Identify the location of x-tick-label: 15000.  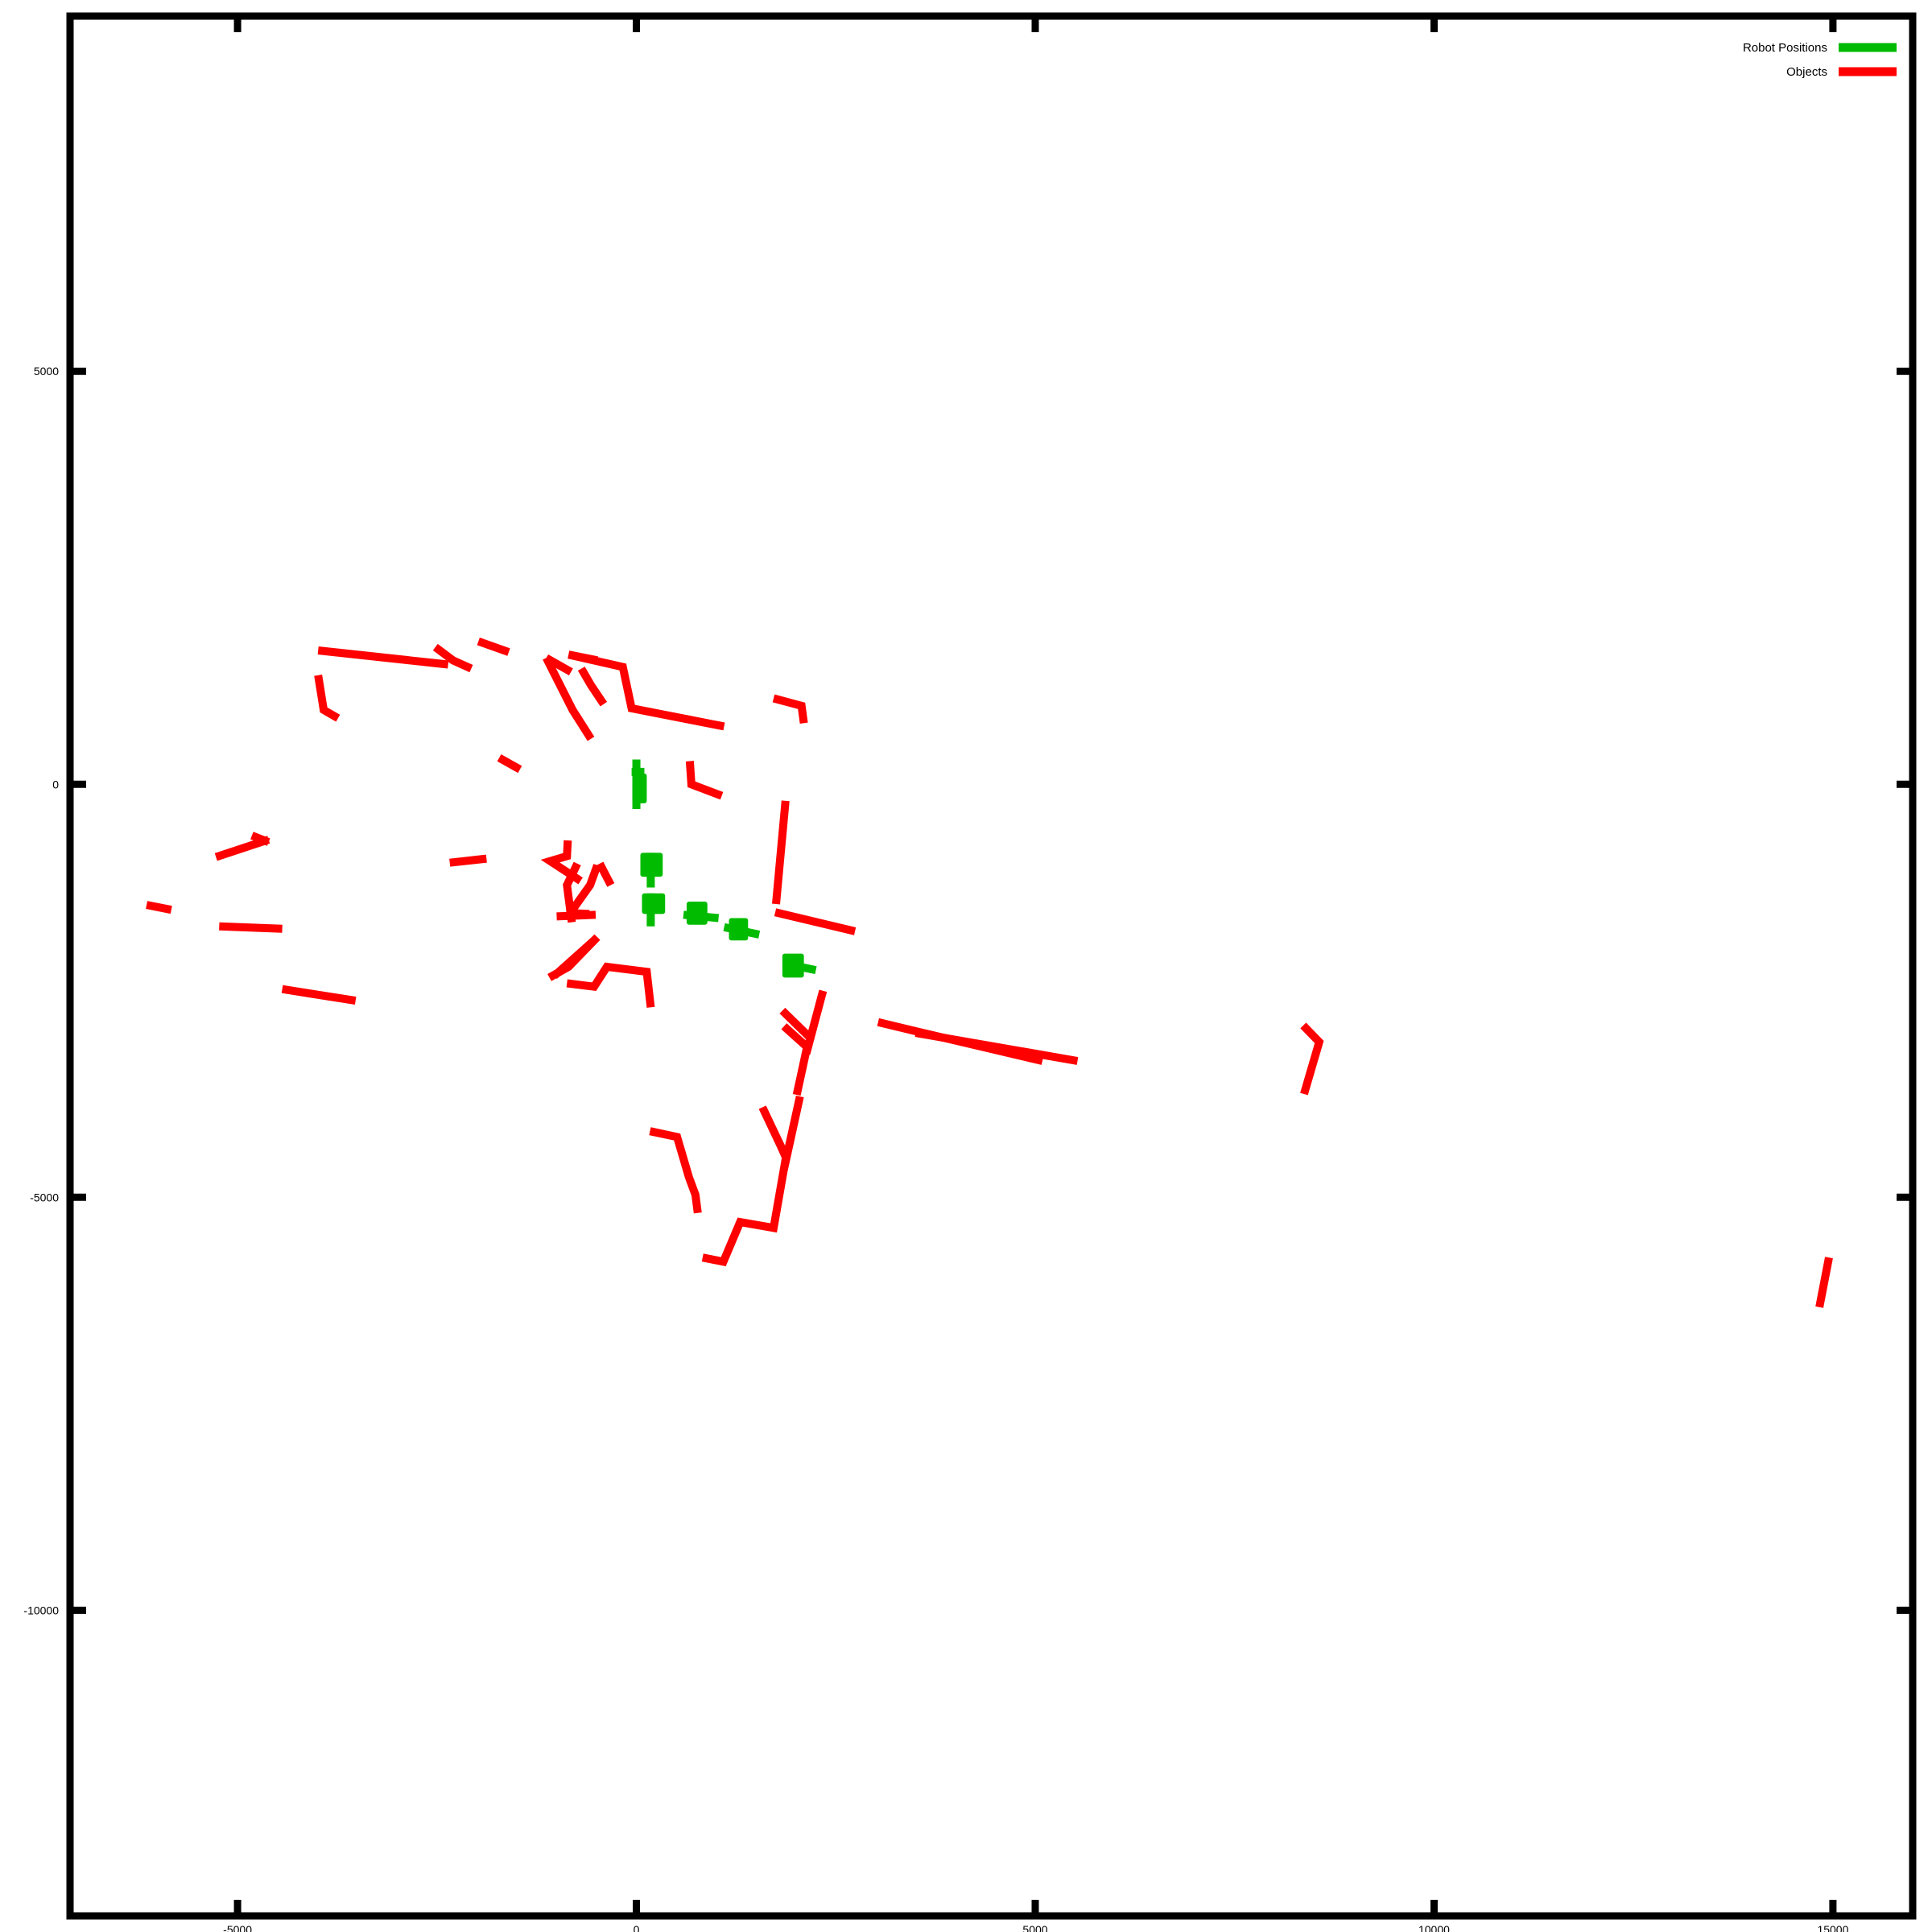
(1832, 1928).